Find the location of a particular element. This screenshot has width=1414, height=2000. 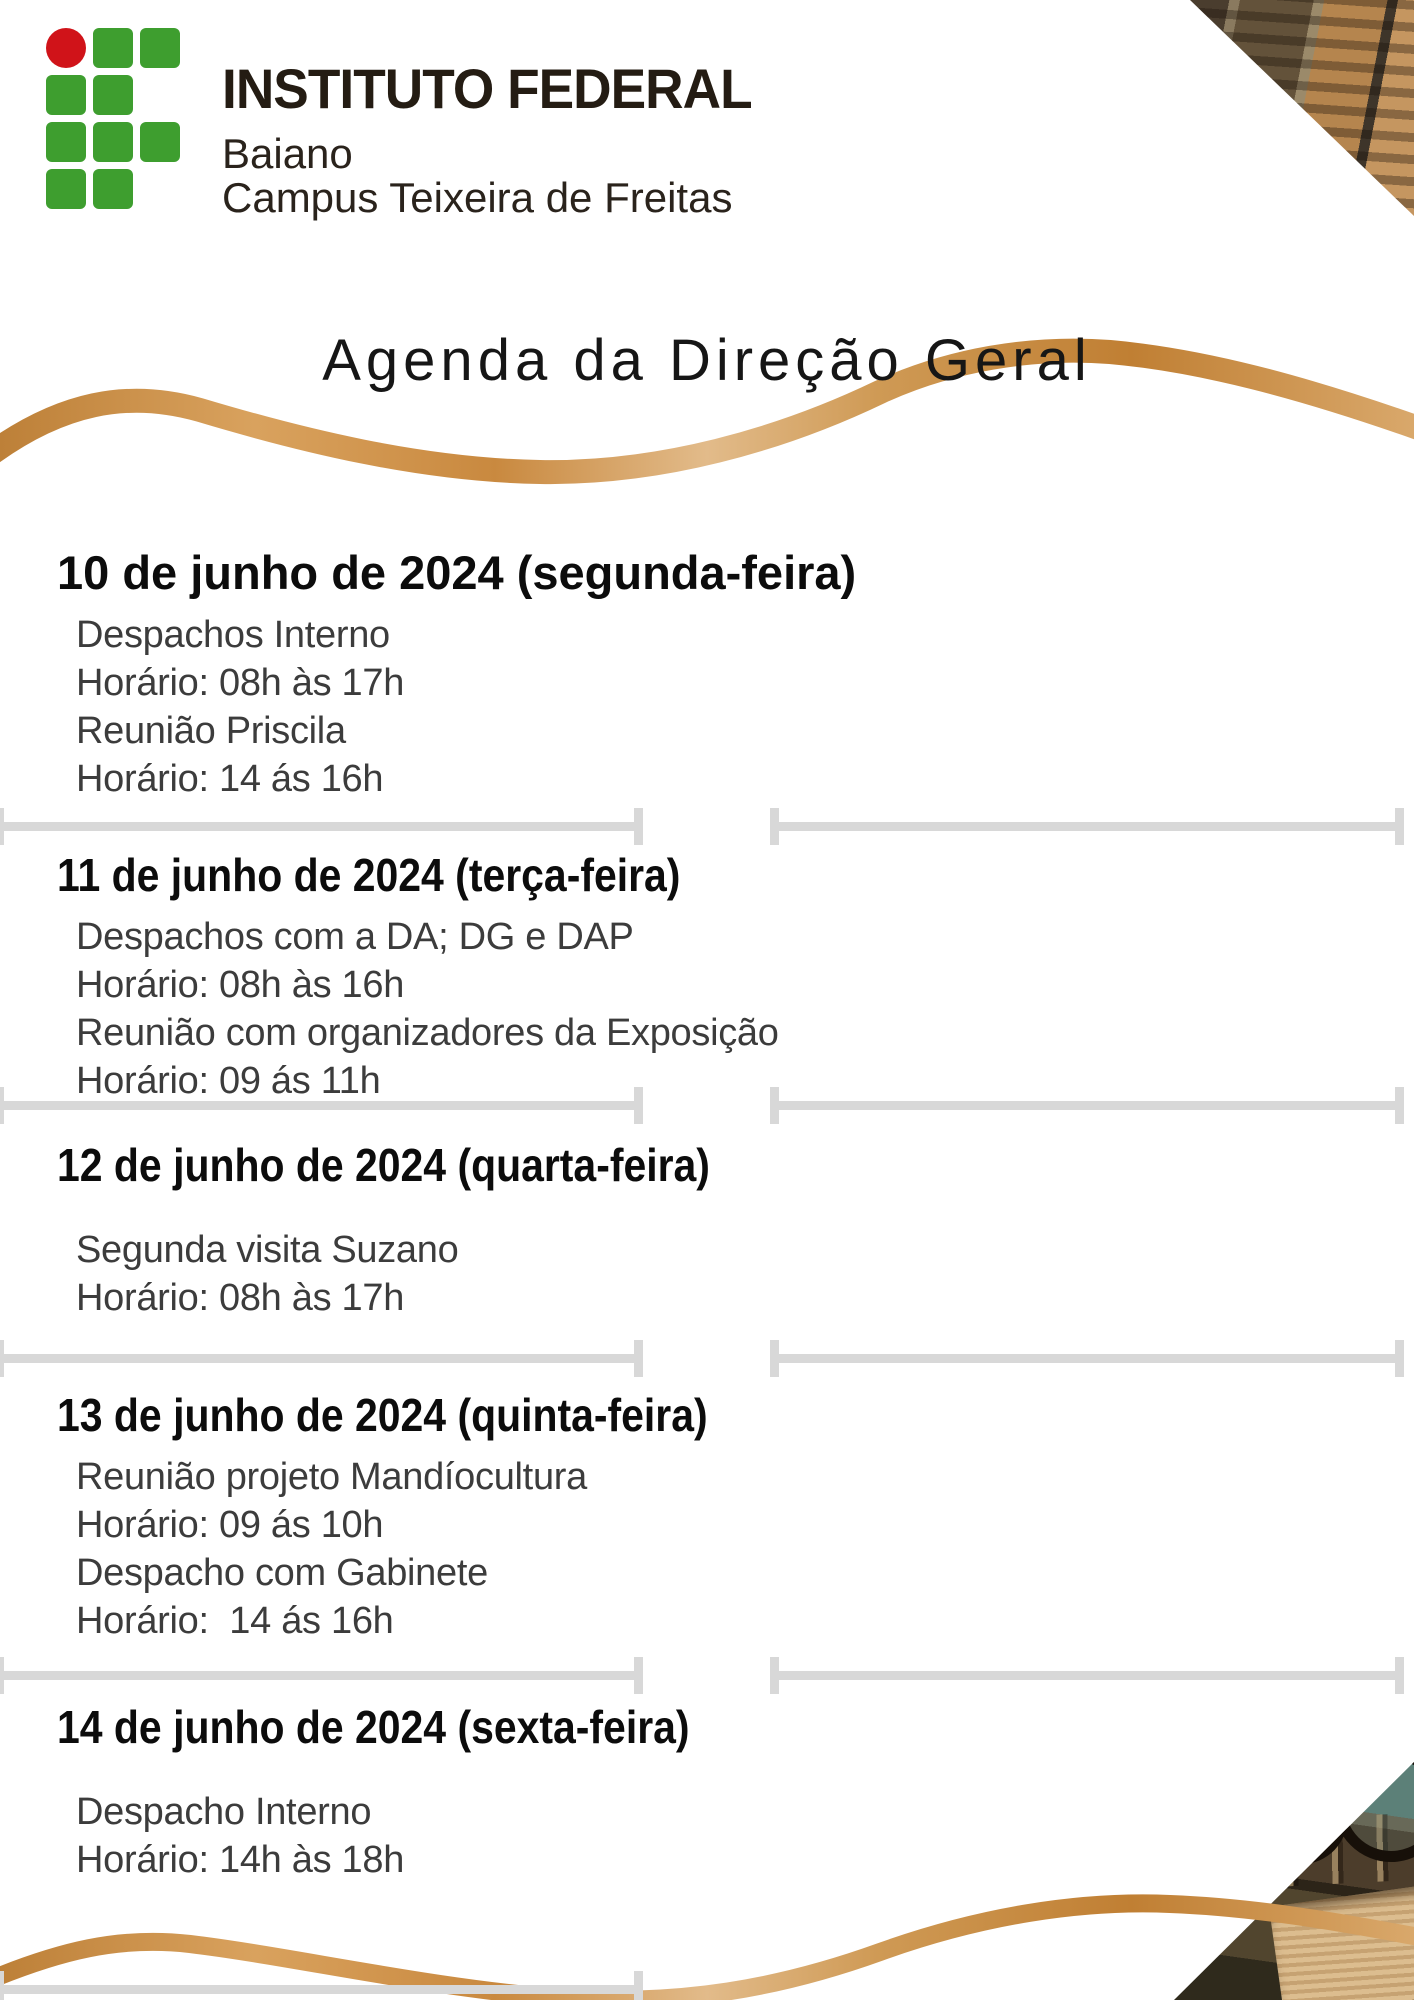

event-time-line: Horário: 08h às 16h is located at coordinates (240, 985).